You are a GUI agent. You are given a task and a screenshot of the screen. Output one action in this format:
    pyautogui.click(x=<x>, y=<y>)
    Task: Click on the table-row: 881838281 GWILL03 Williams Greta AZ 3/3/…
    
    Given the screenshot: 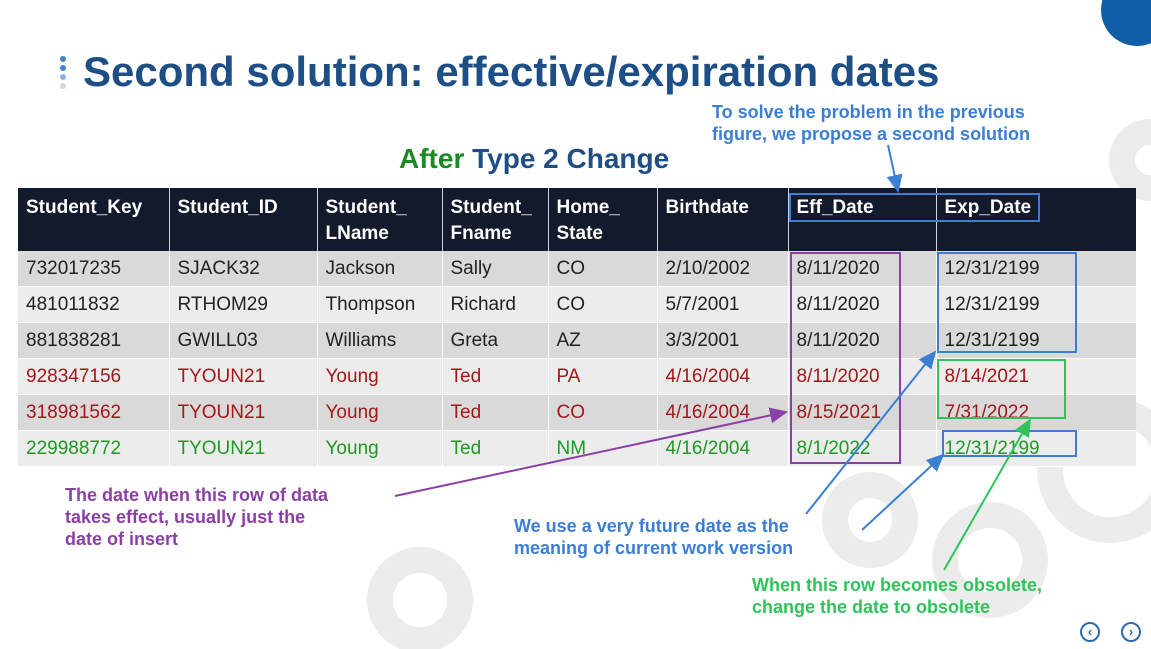 What is the action you would take?
    pyautogui.click(x=577, y=340)
    